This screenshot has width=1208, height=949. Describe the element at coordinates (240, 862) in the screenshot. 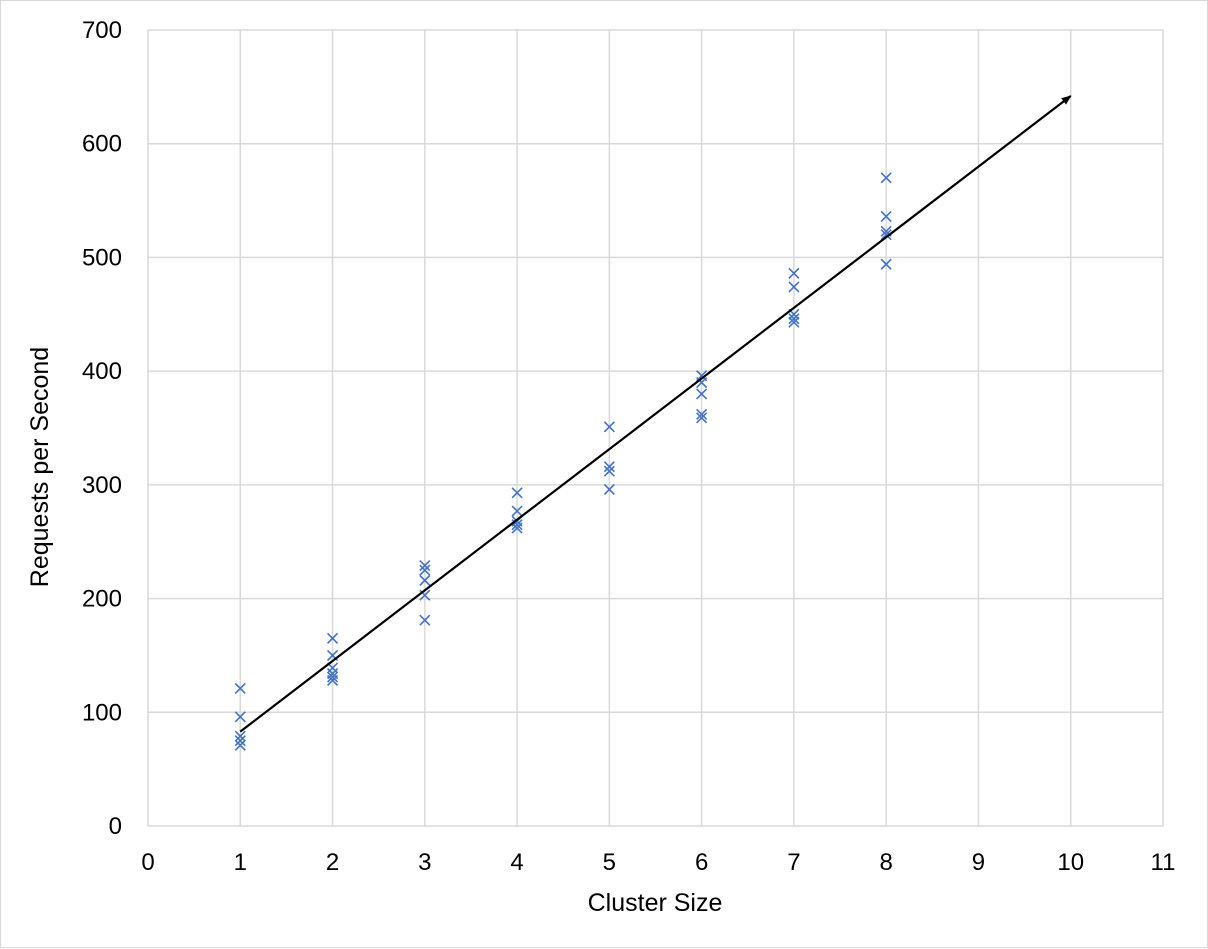

I see `x-tick-label: 1` at that location.